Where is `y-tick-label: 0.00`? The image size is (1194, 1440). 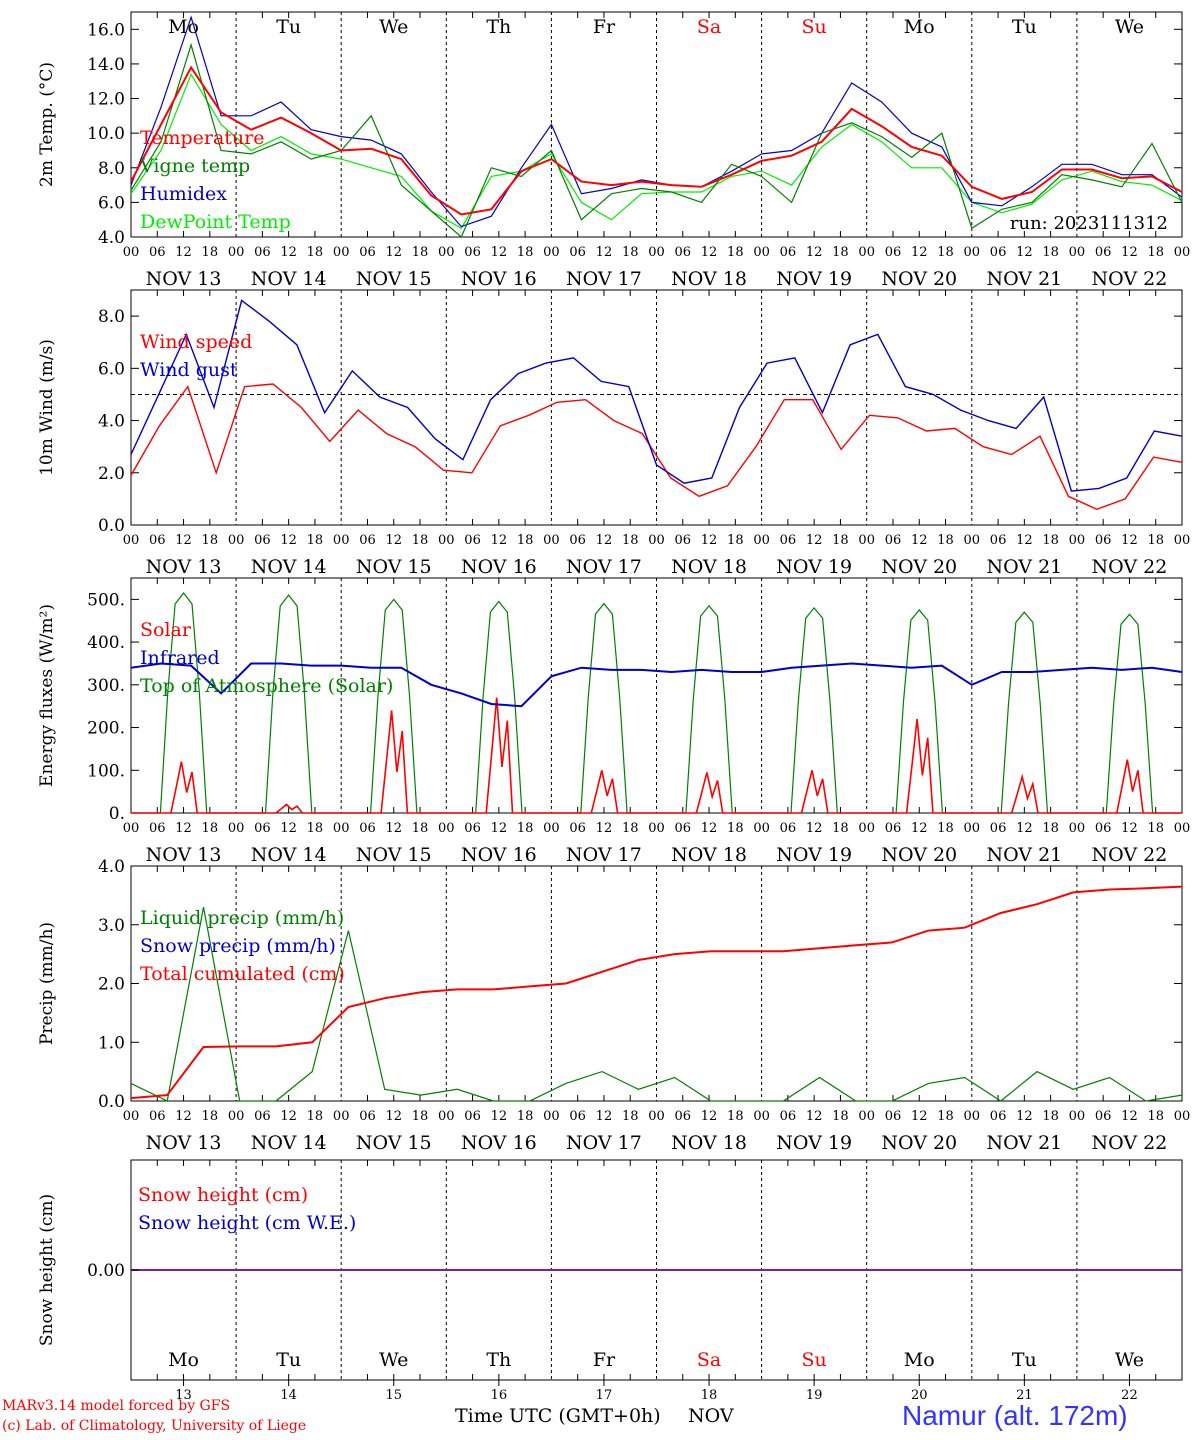 y-tick-label: 0.00 is located at coordinates (106, 1271).